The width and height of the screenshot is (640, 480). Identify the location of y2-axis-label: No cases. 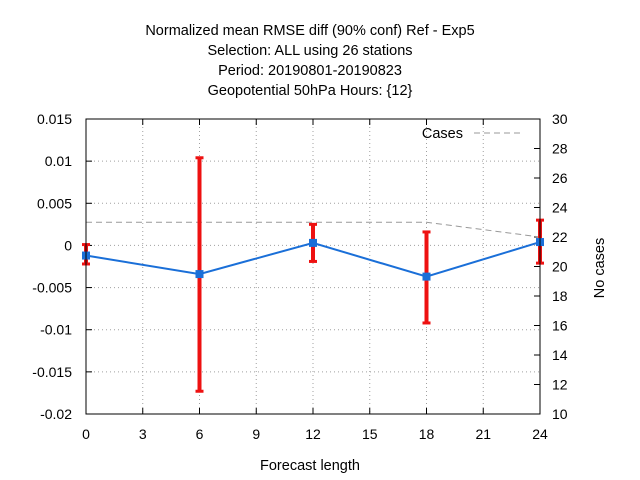
(600, 268).